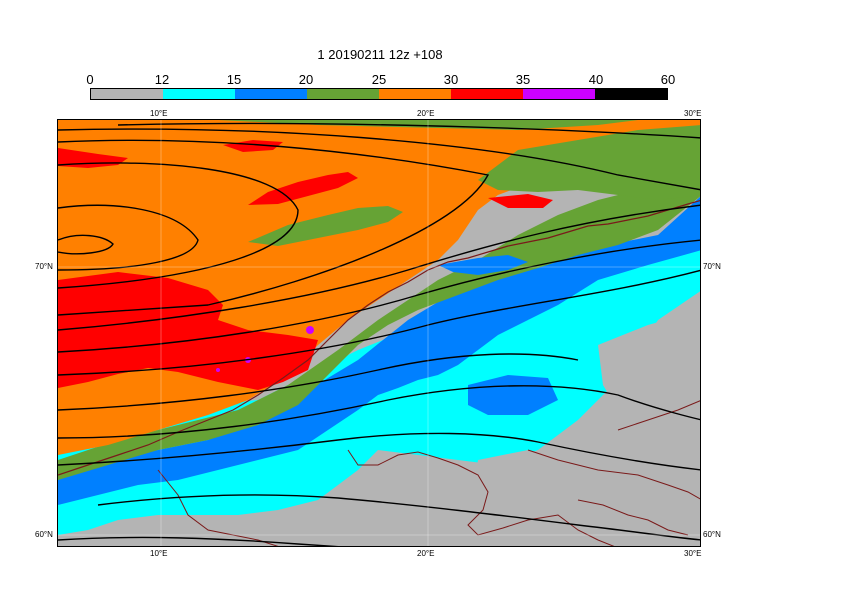 This screenshot has width=842, height=596. Describe the element at coordinates (589, 162) in the screenshot. I see `field-green` at that location.